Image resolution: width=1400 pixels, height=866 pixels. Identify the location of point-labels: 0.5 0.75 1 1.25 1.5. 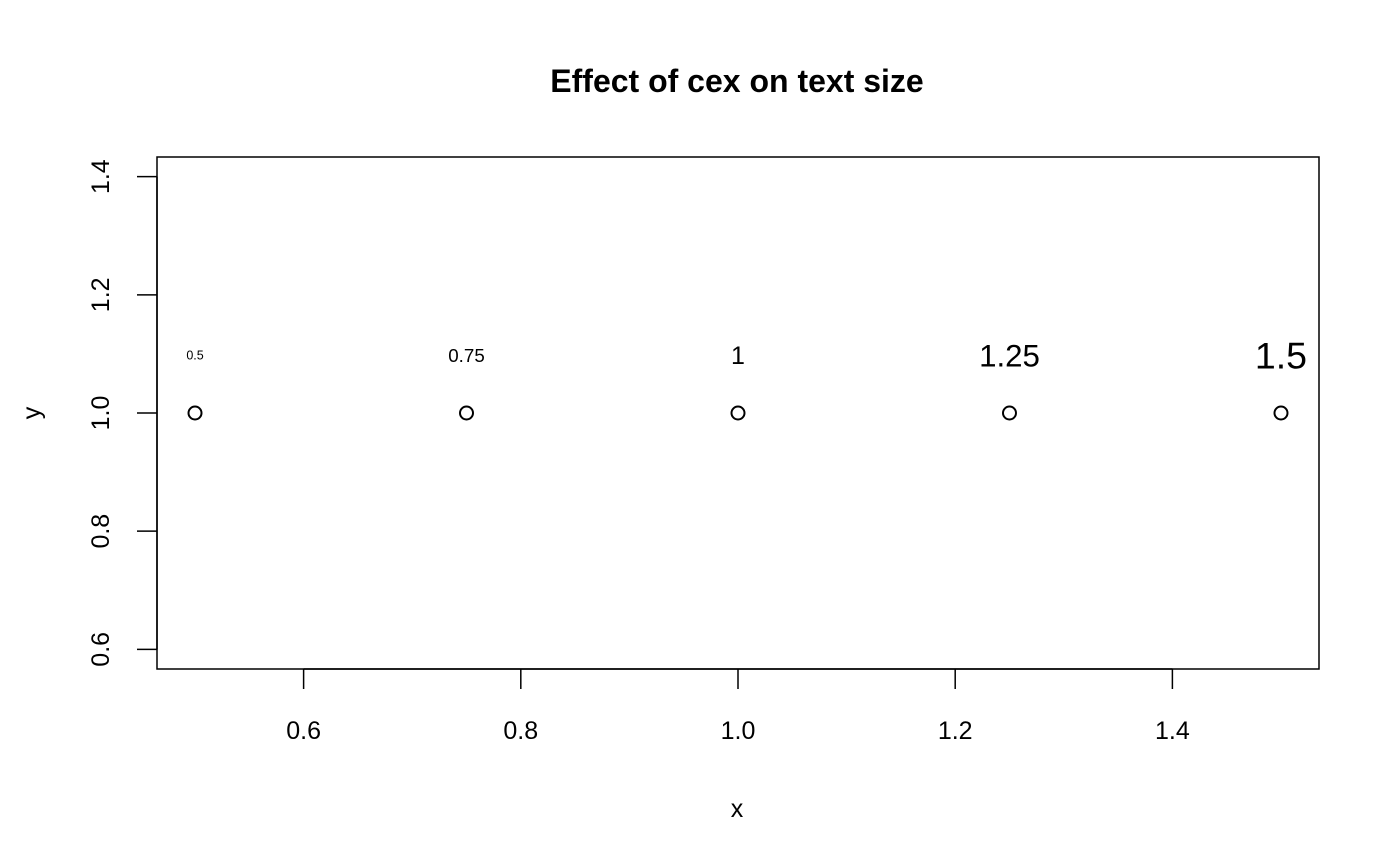
(746, 356).